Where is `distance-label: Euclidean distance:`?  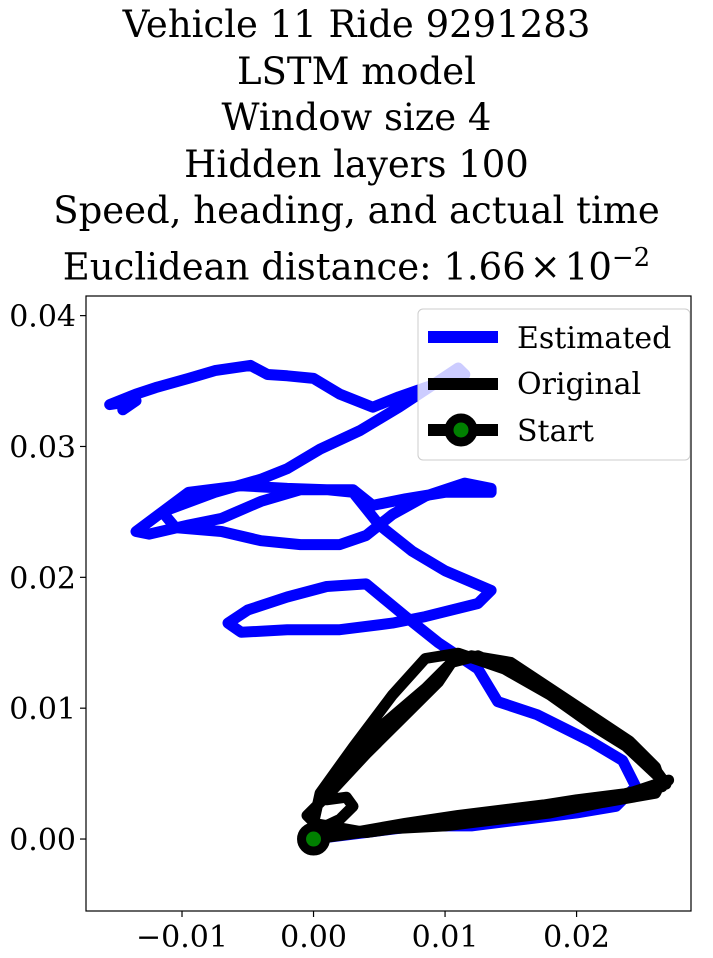 distance-label: Euclidean distance: is located at coordinates (253, 266).